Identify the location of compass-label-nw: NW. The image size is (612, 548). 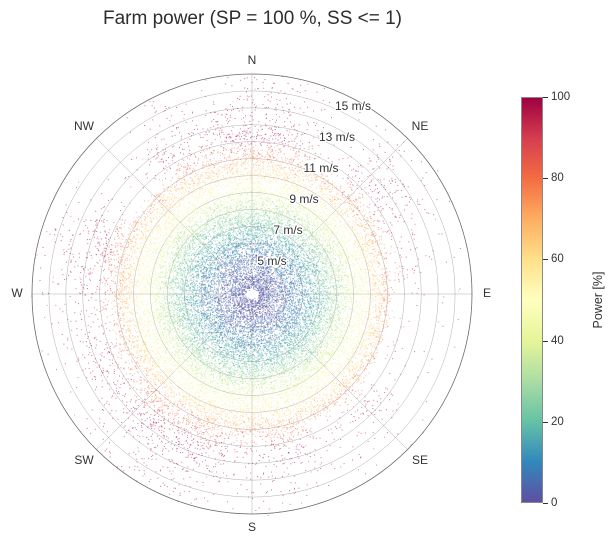
(84, 126).